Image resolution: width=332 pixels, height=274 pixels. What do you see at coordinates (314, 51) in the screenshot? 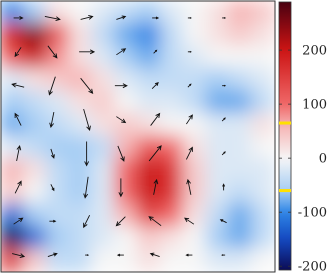
I see `colorbar-tick-label: 200` at bounding box center [314, 51].